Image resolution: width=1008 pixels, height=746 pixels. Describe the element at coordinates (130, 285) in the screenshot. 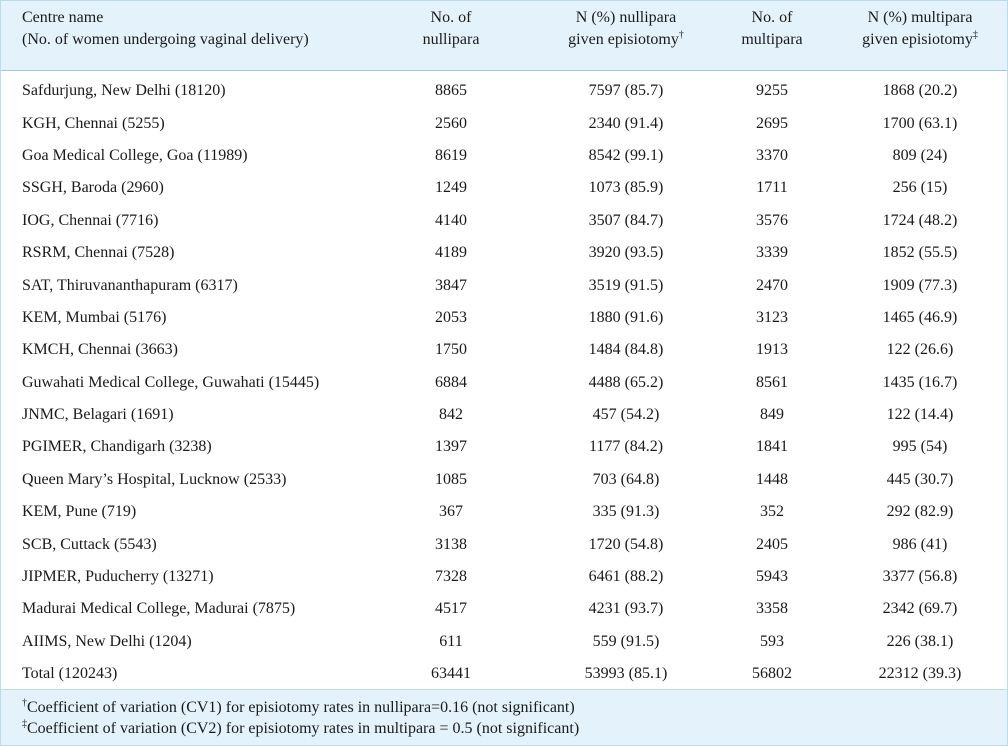

I see `centre-name-cell: SAT, Thiruvananthapuram (6317)` at that location.